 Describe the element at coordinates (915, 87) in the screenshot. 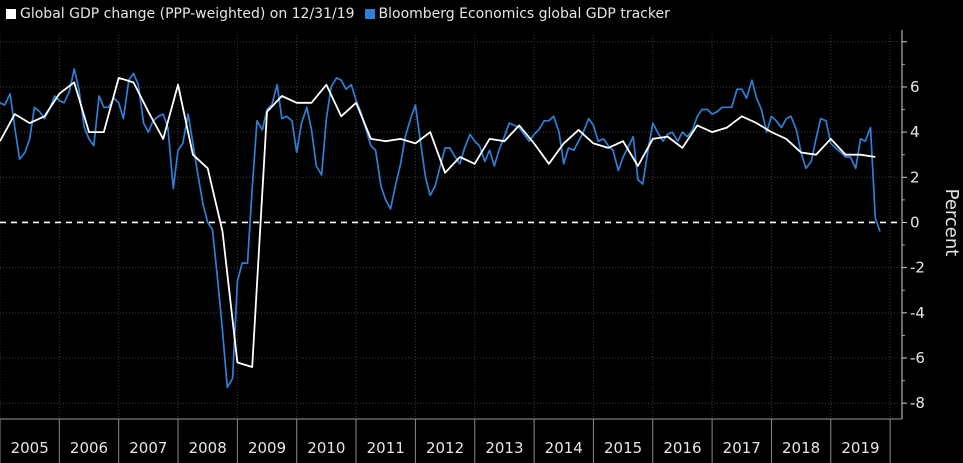

I see `y-tick-label: 6` at that location.